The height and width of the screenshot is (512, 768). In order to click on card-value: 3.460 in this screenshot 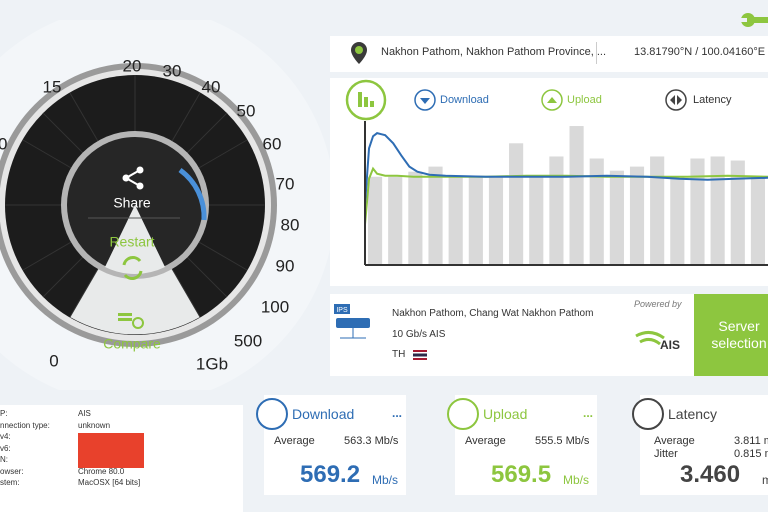, I will do `click(710, 474)`.